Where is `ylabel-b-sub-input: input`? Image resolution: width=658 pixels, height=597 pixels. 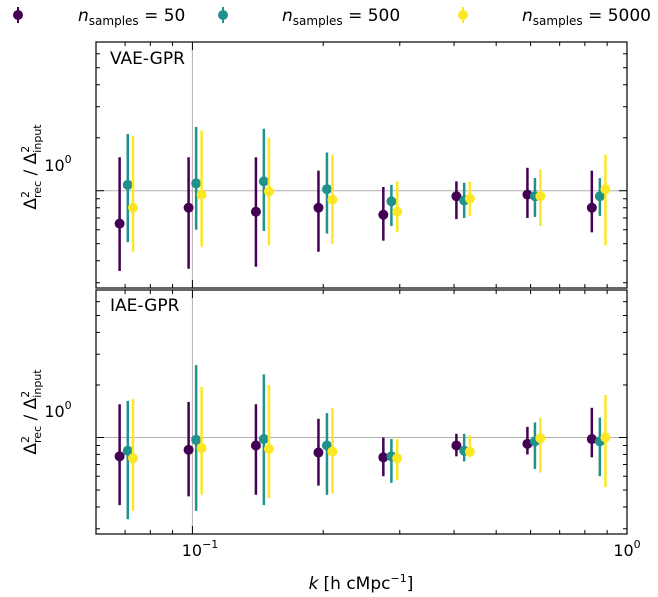
ylabel-b-sub-input: input is located at coordinates (37, 383).